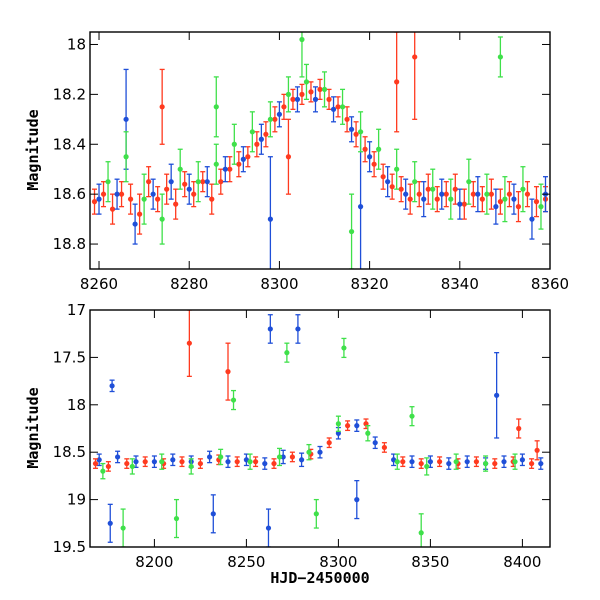  Describe the element at coordinates (246, 562) in the screenshot. I see `bottom-x-tick-label: 8250` at that location.